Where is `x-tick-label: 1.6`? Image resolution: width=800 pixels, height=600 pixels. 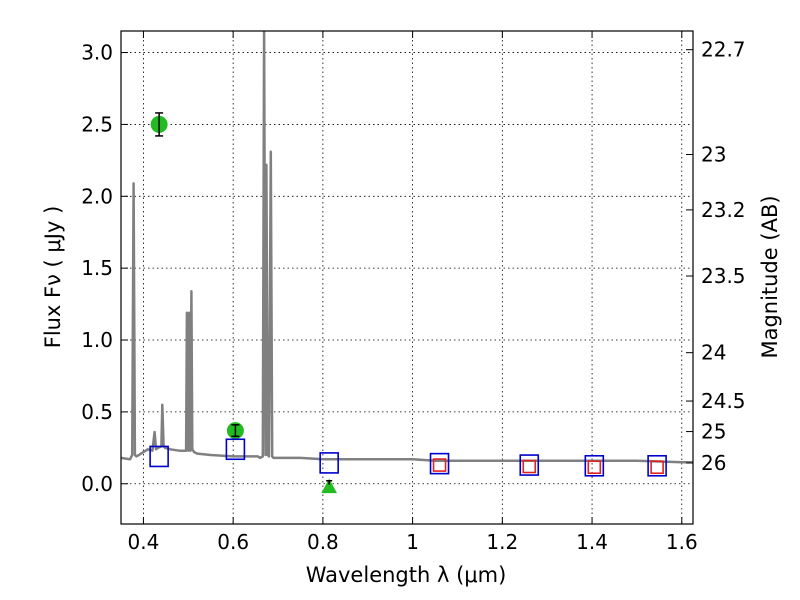 x-tick-label: 1.6 is located at coordinates (682, 542).